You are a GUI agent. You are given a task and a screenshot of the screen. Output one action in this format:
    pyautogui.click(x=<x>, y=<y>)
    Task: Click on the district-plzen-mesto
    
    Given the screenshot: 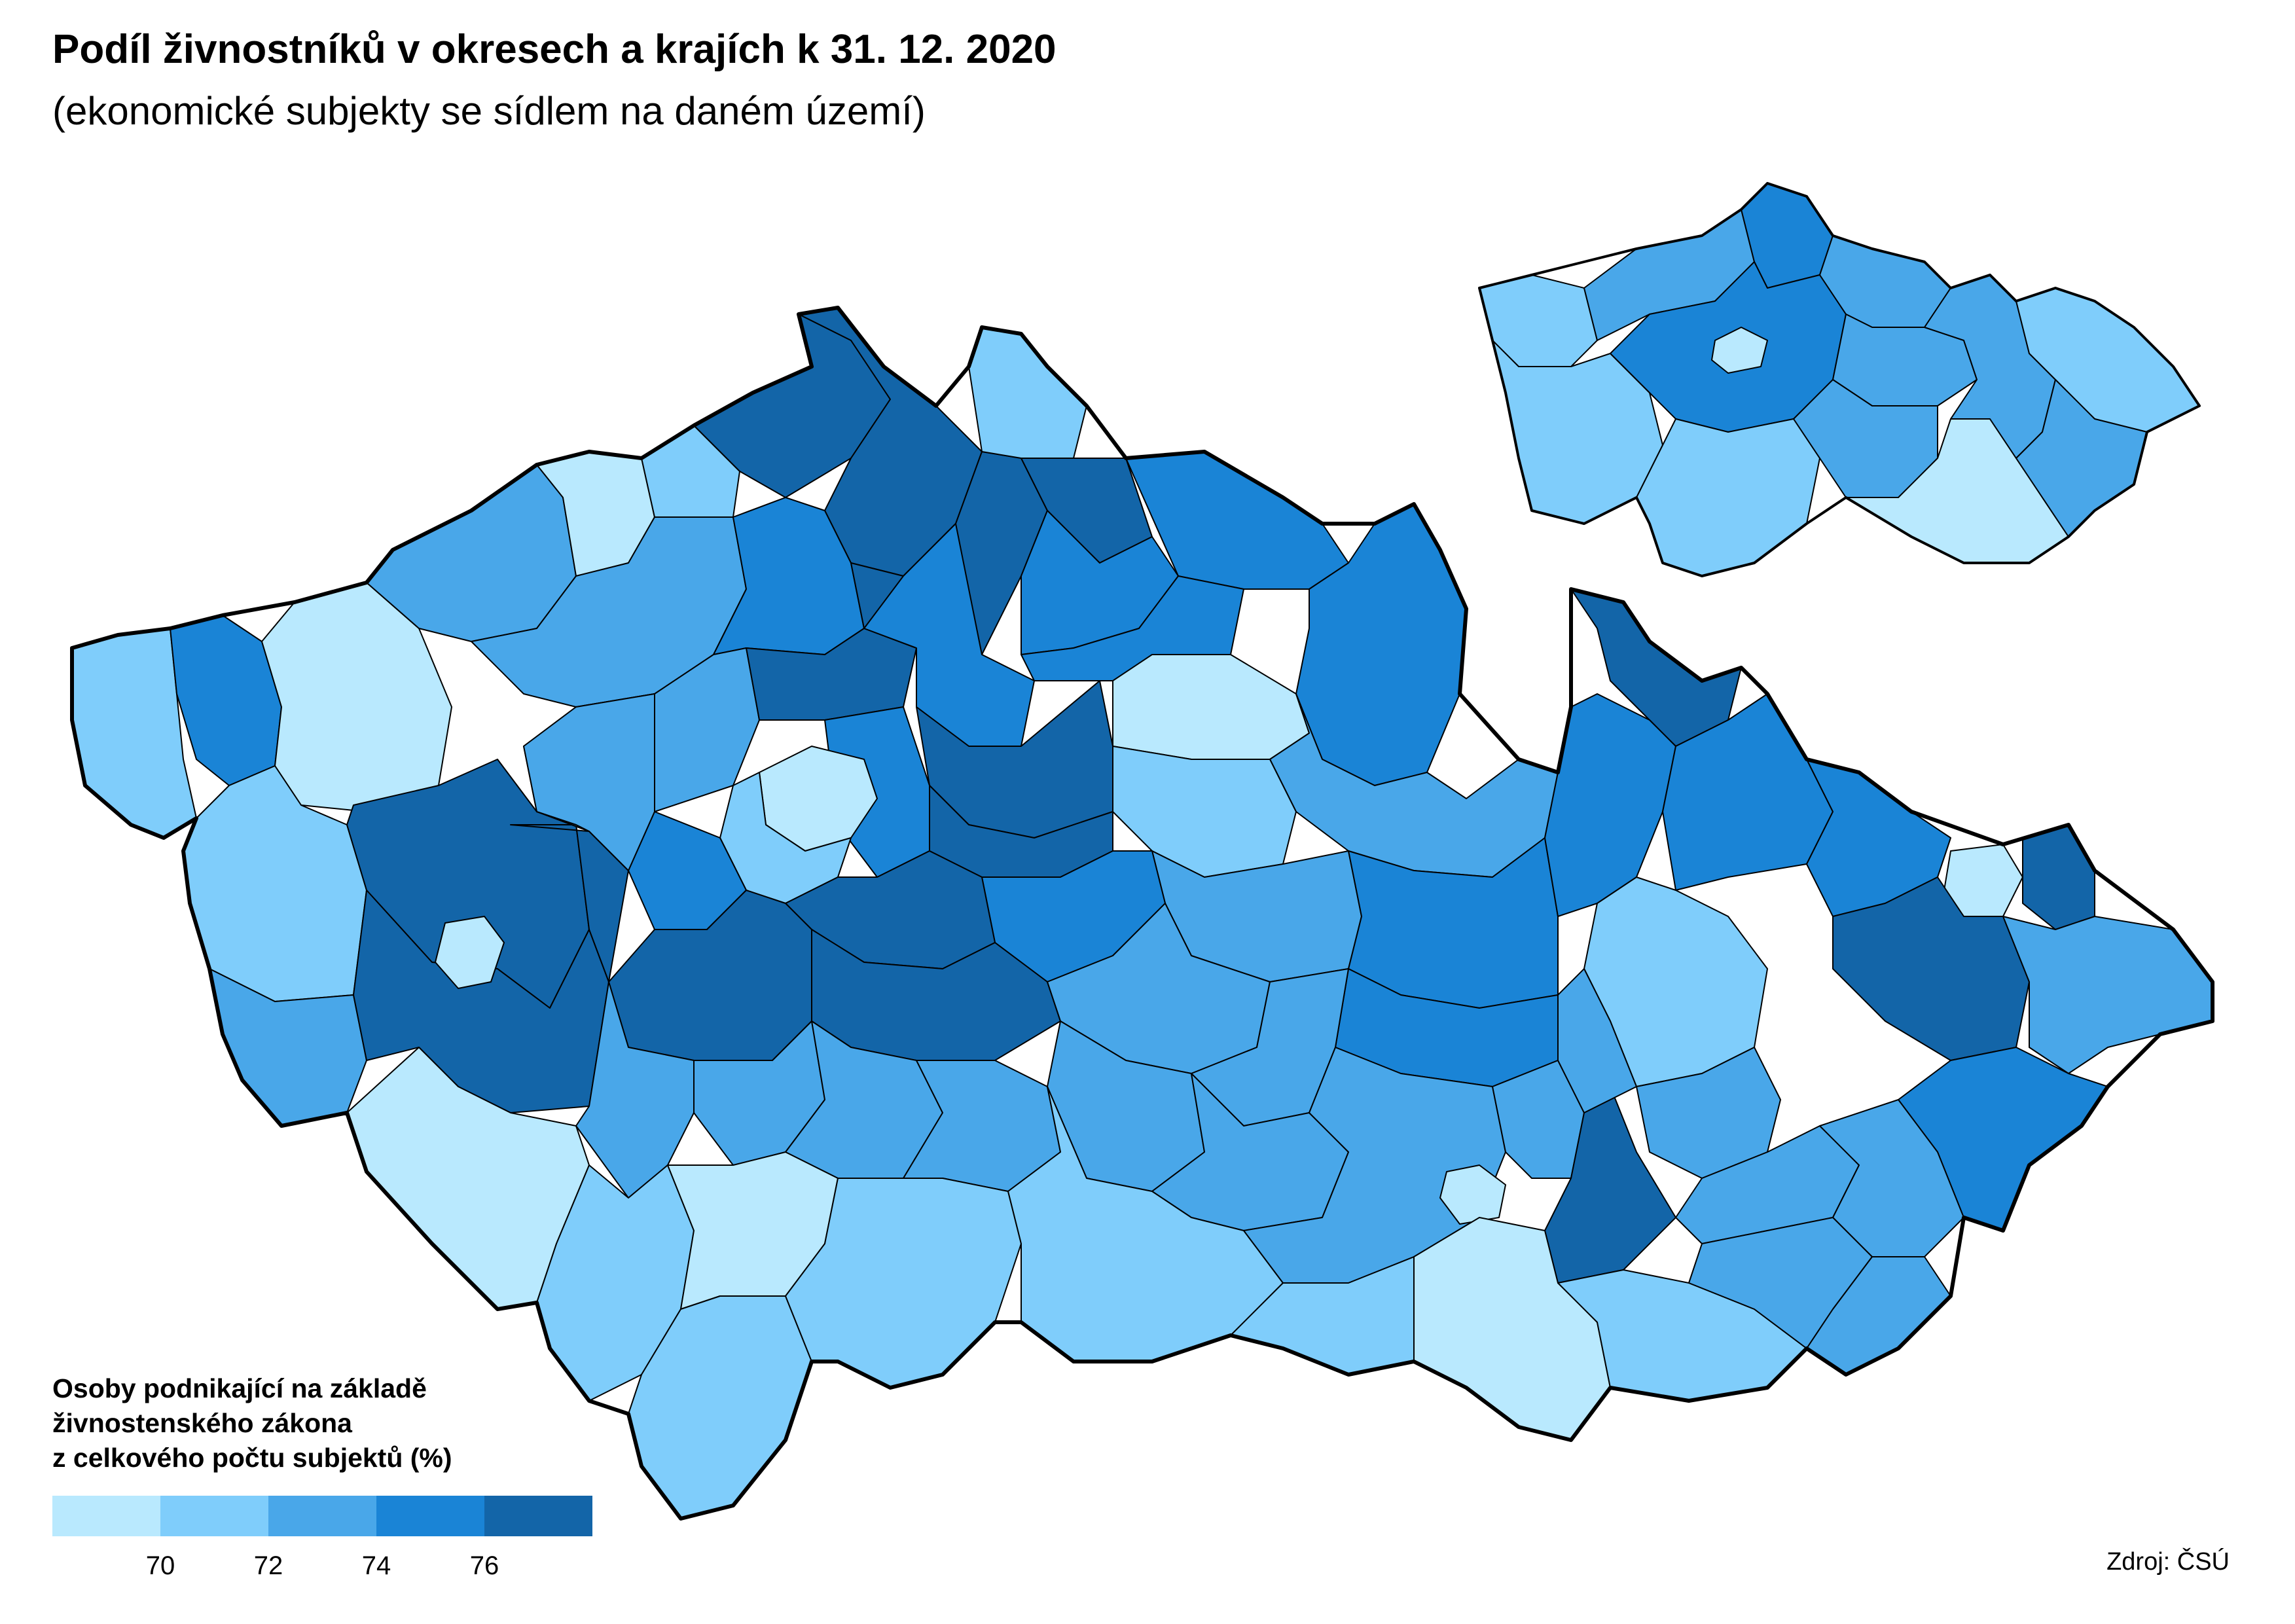 What is the action you would take?
    pyautogui.click(x=470, y=952)
    